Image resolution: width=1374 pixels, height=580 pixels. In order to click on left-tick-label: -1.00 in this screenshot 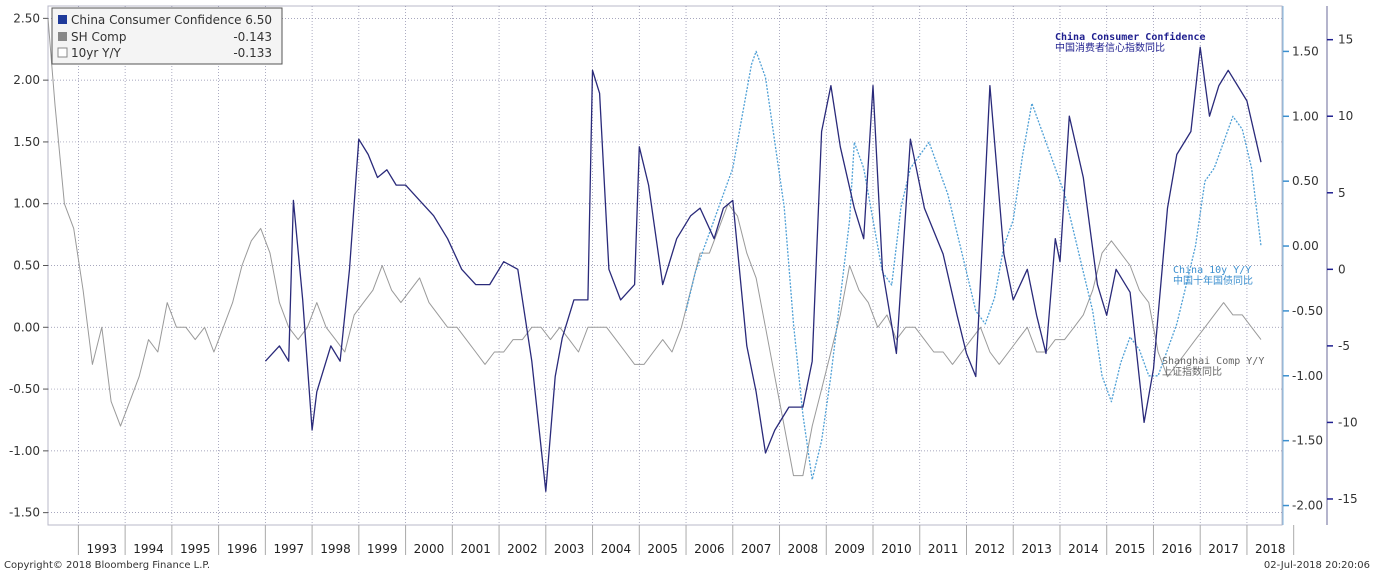, I will do `click(24, 451)`.